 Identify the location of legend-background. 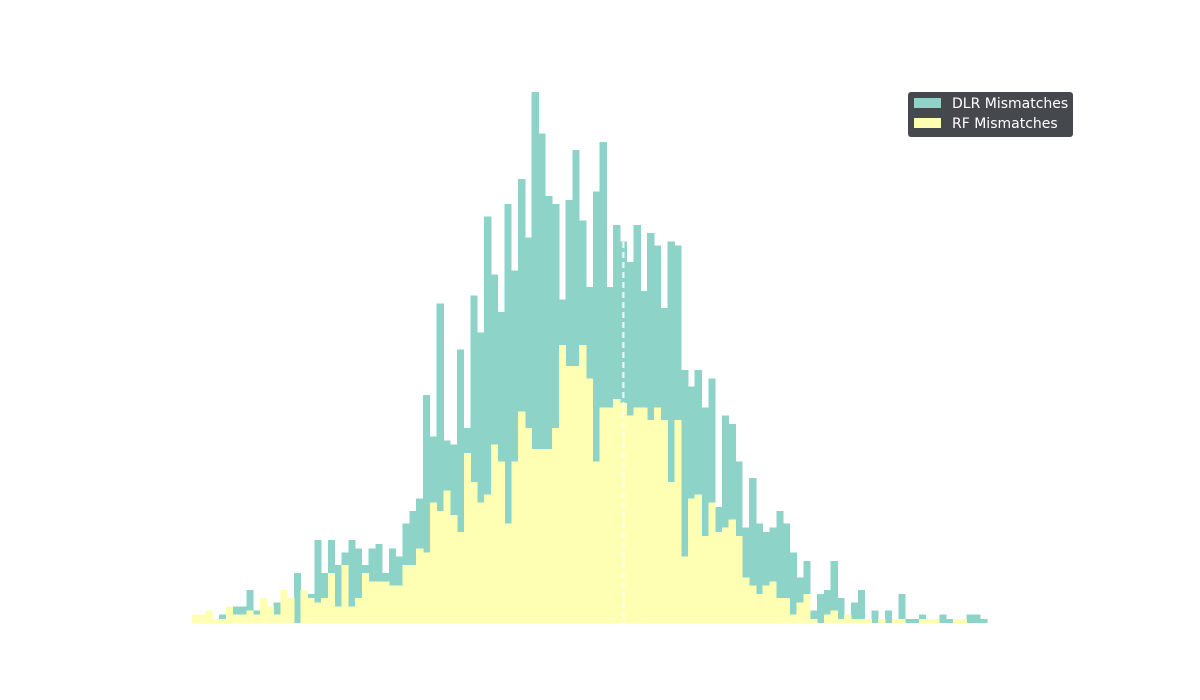
(990, 114).